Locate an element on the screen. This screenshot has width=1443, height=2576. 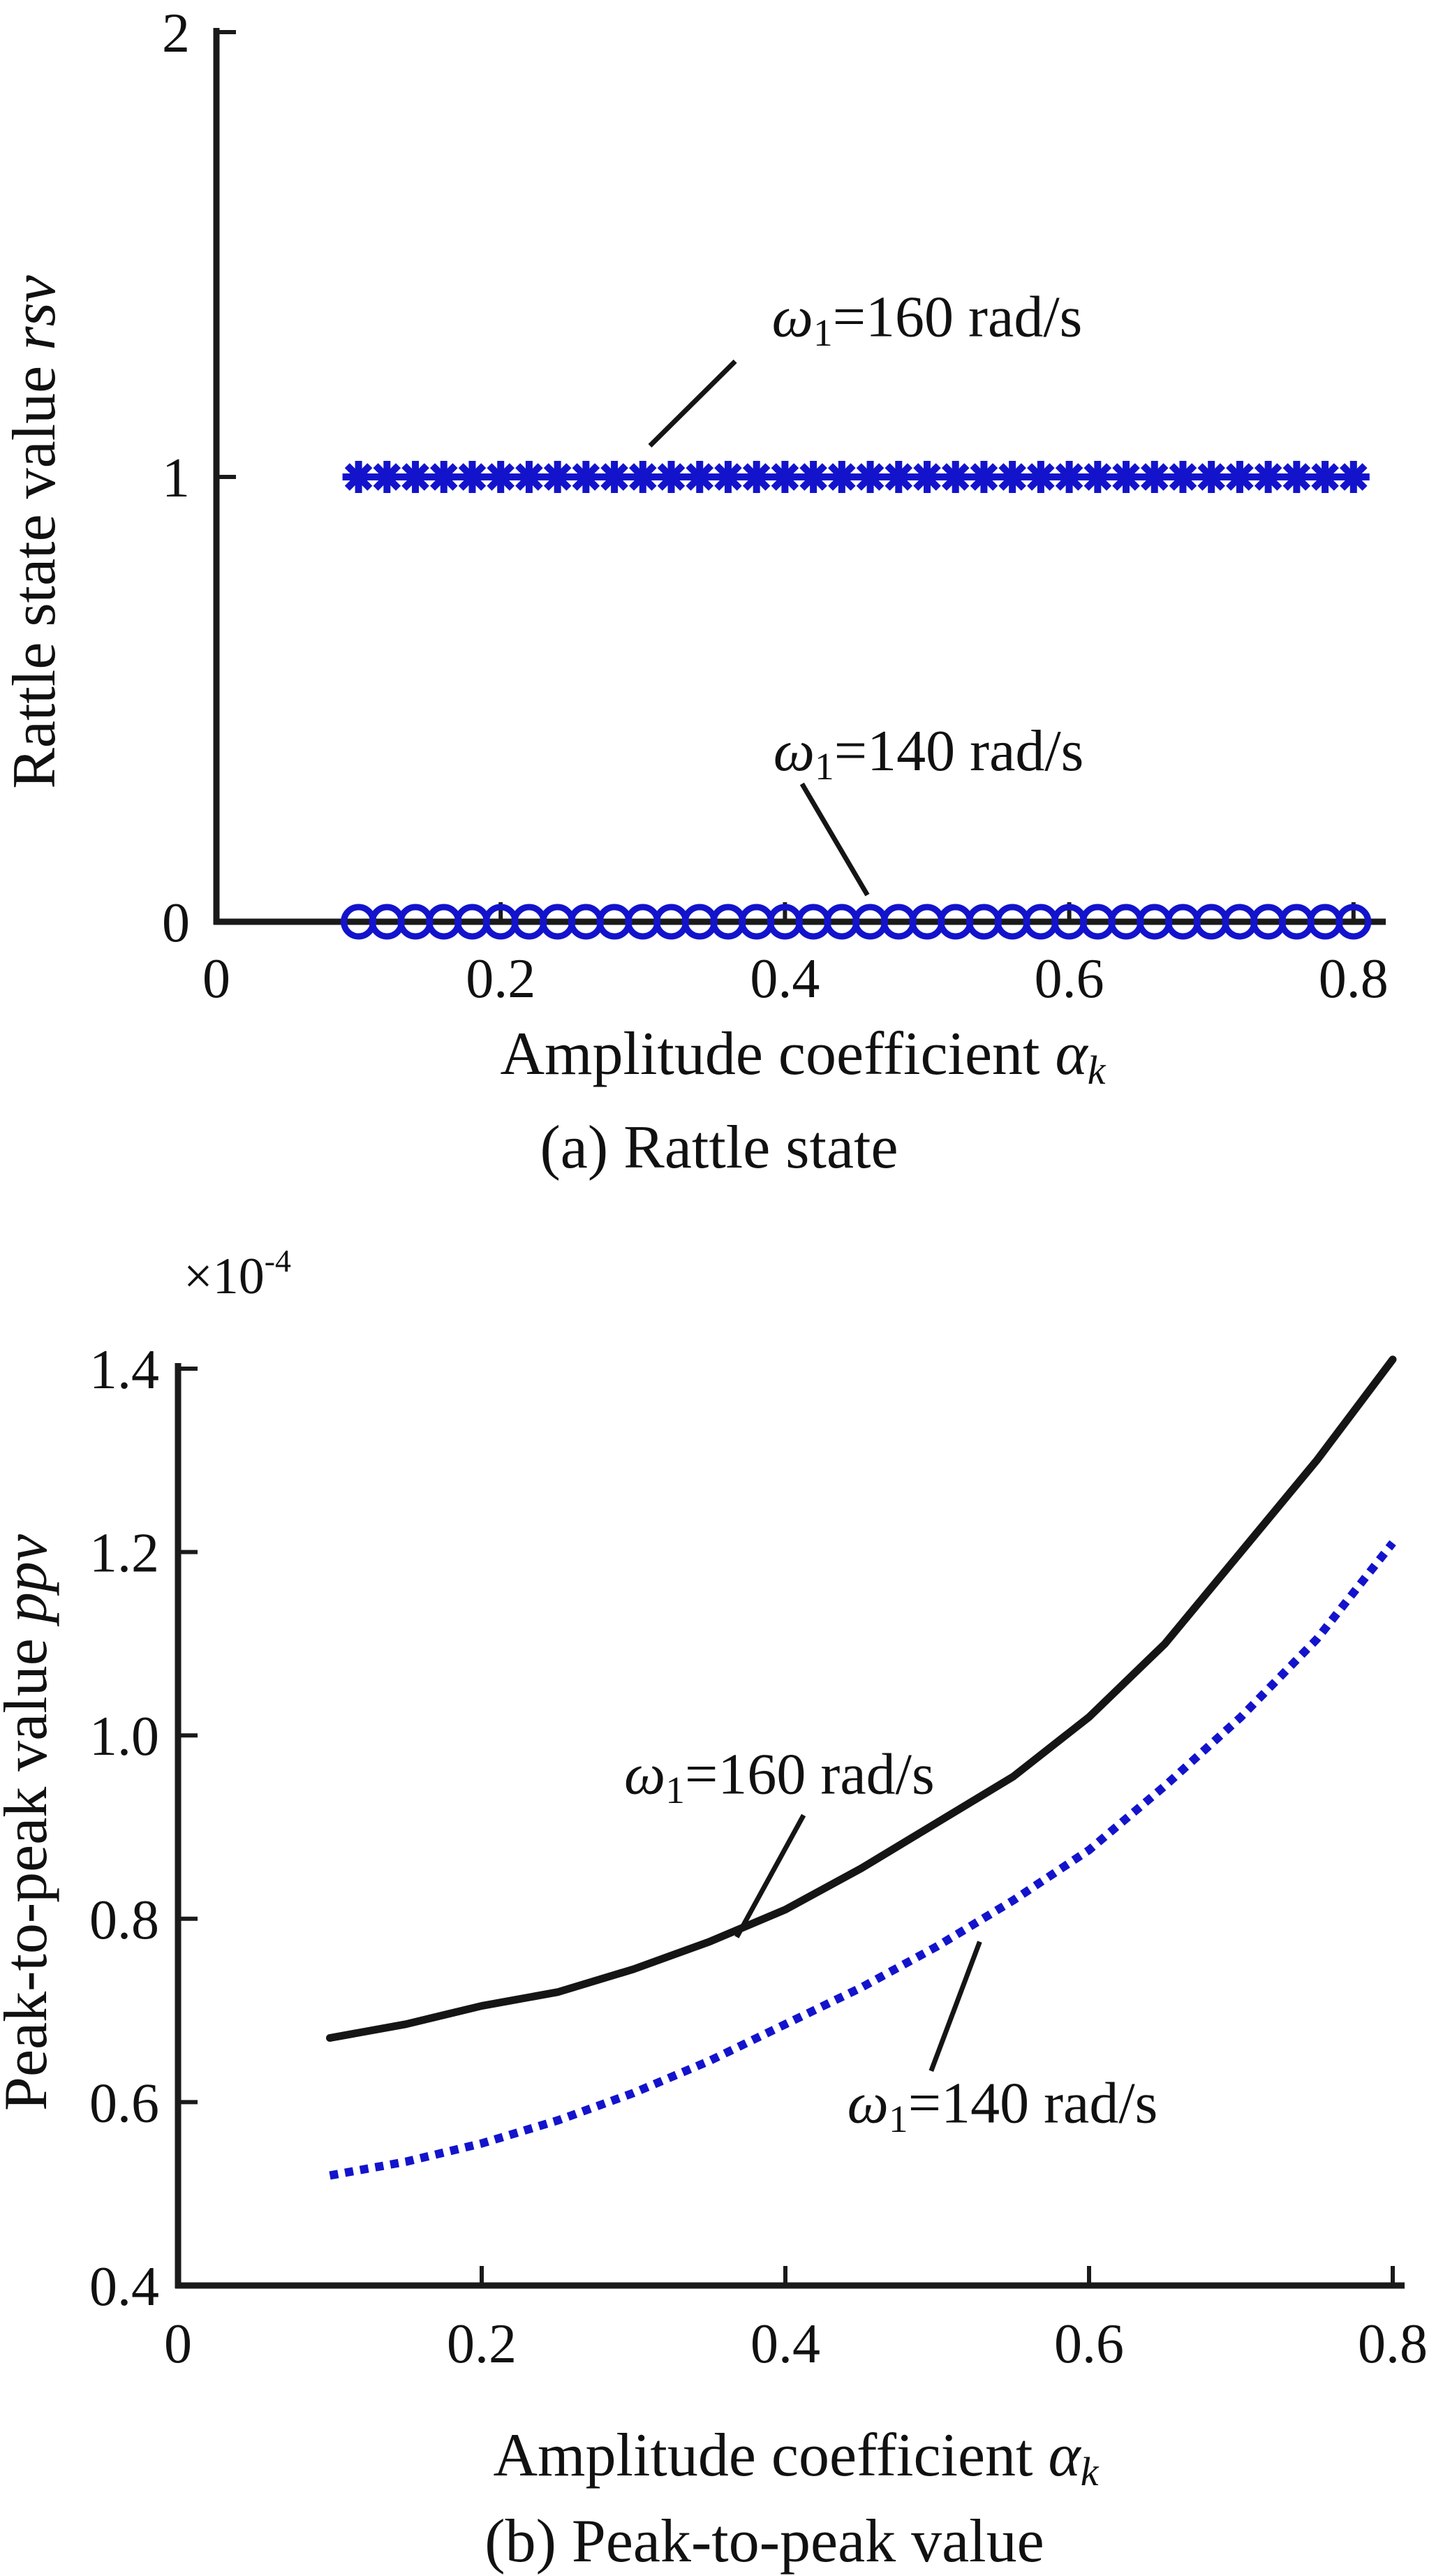
panel-b-y-tick-label: 1.2 is located at coordinates (124, 1553).